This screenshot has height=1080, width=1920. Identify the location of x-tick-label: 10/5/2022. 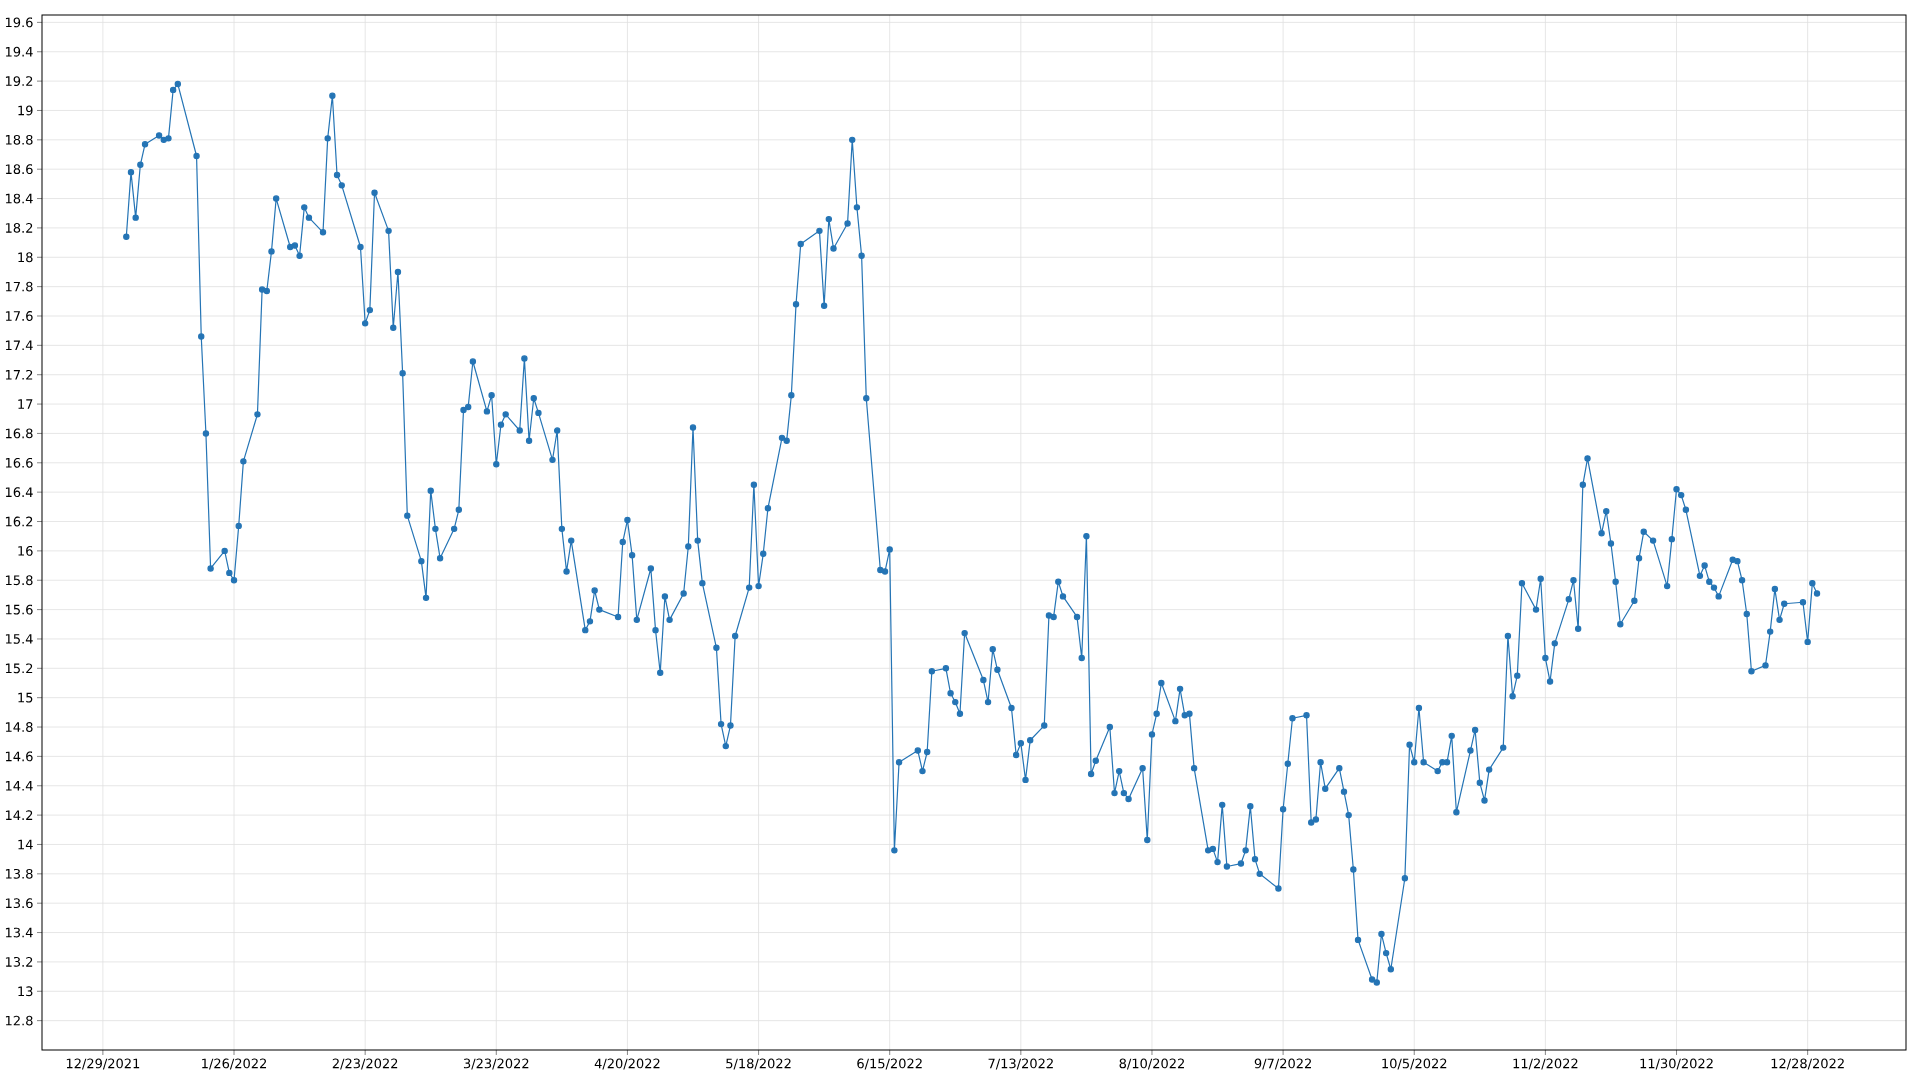
(1414, 1064).